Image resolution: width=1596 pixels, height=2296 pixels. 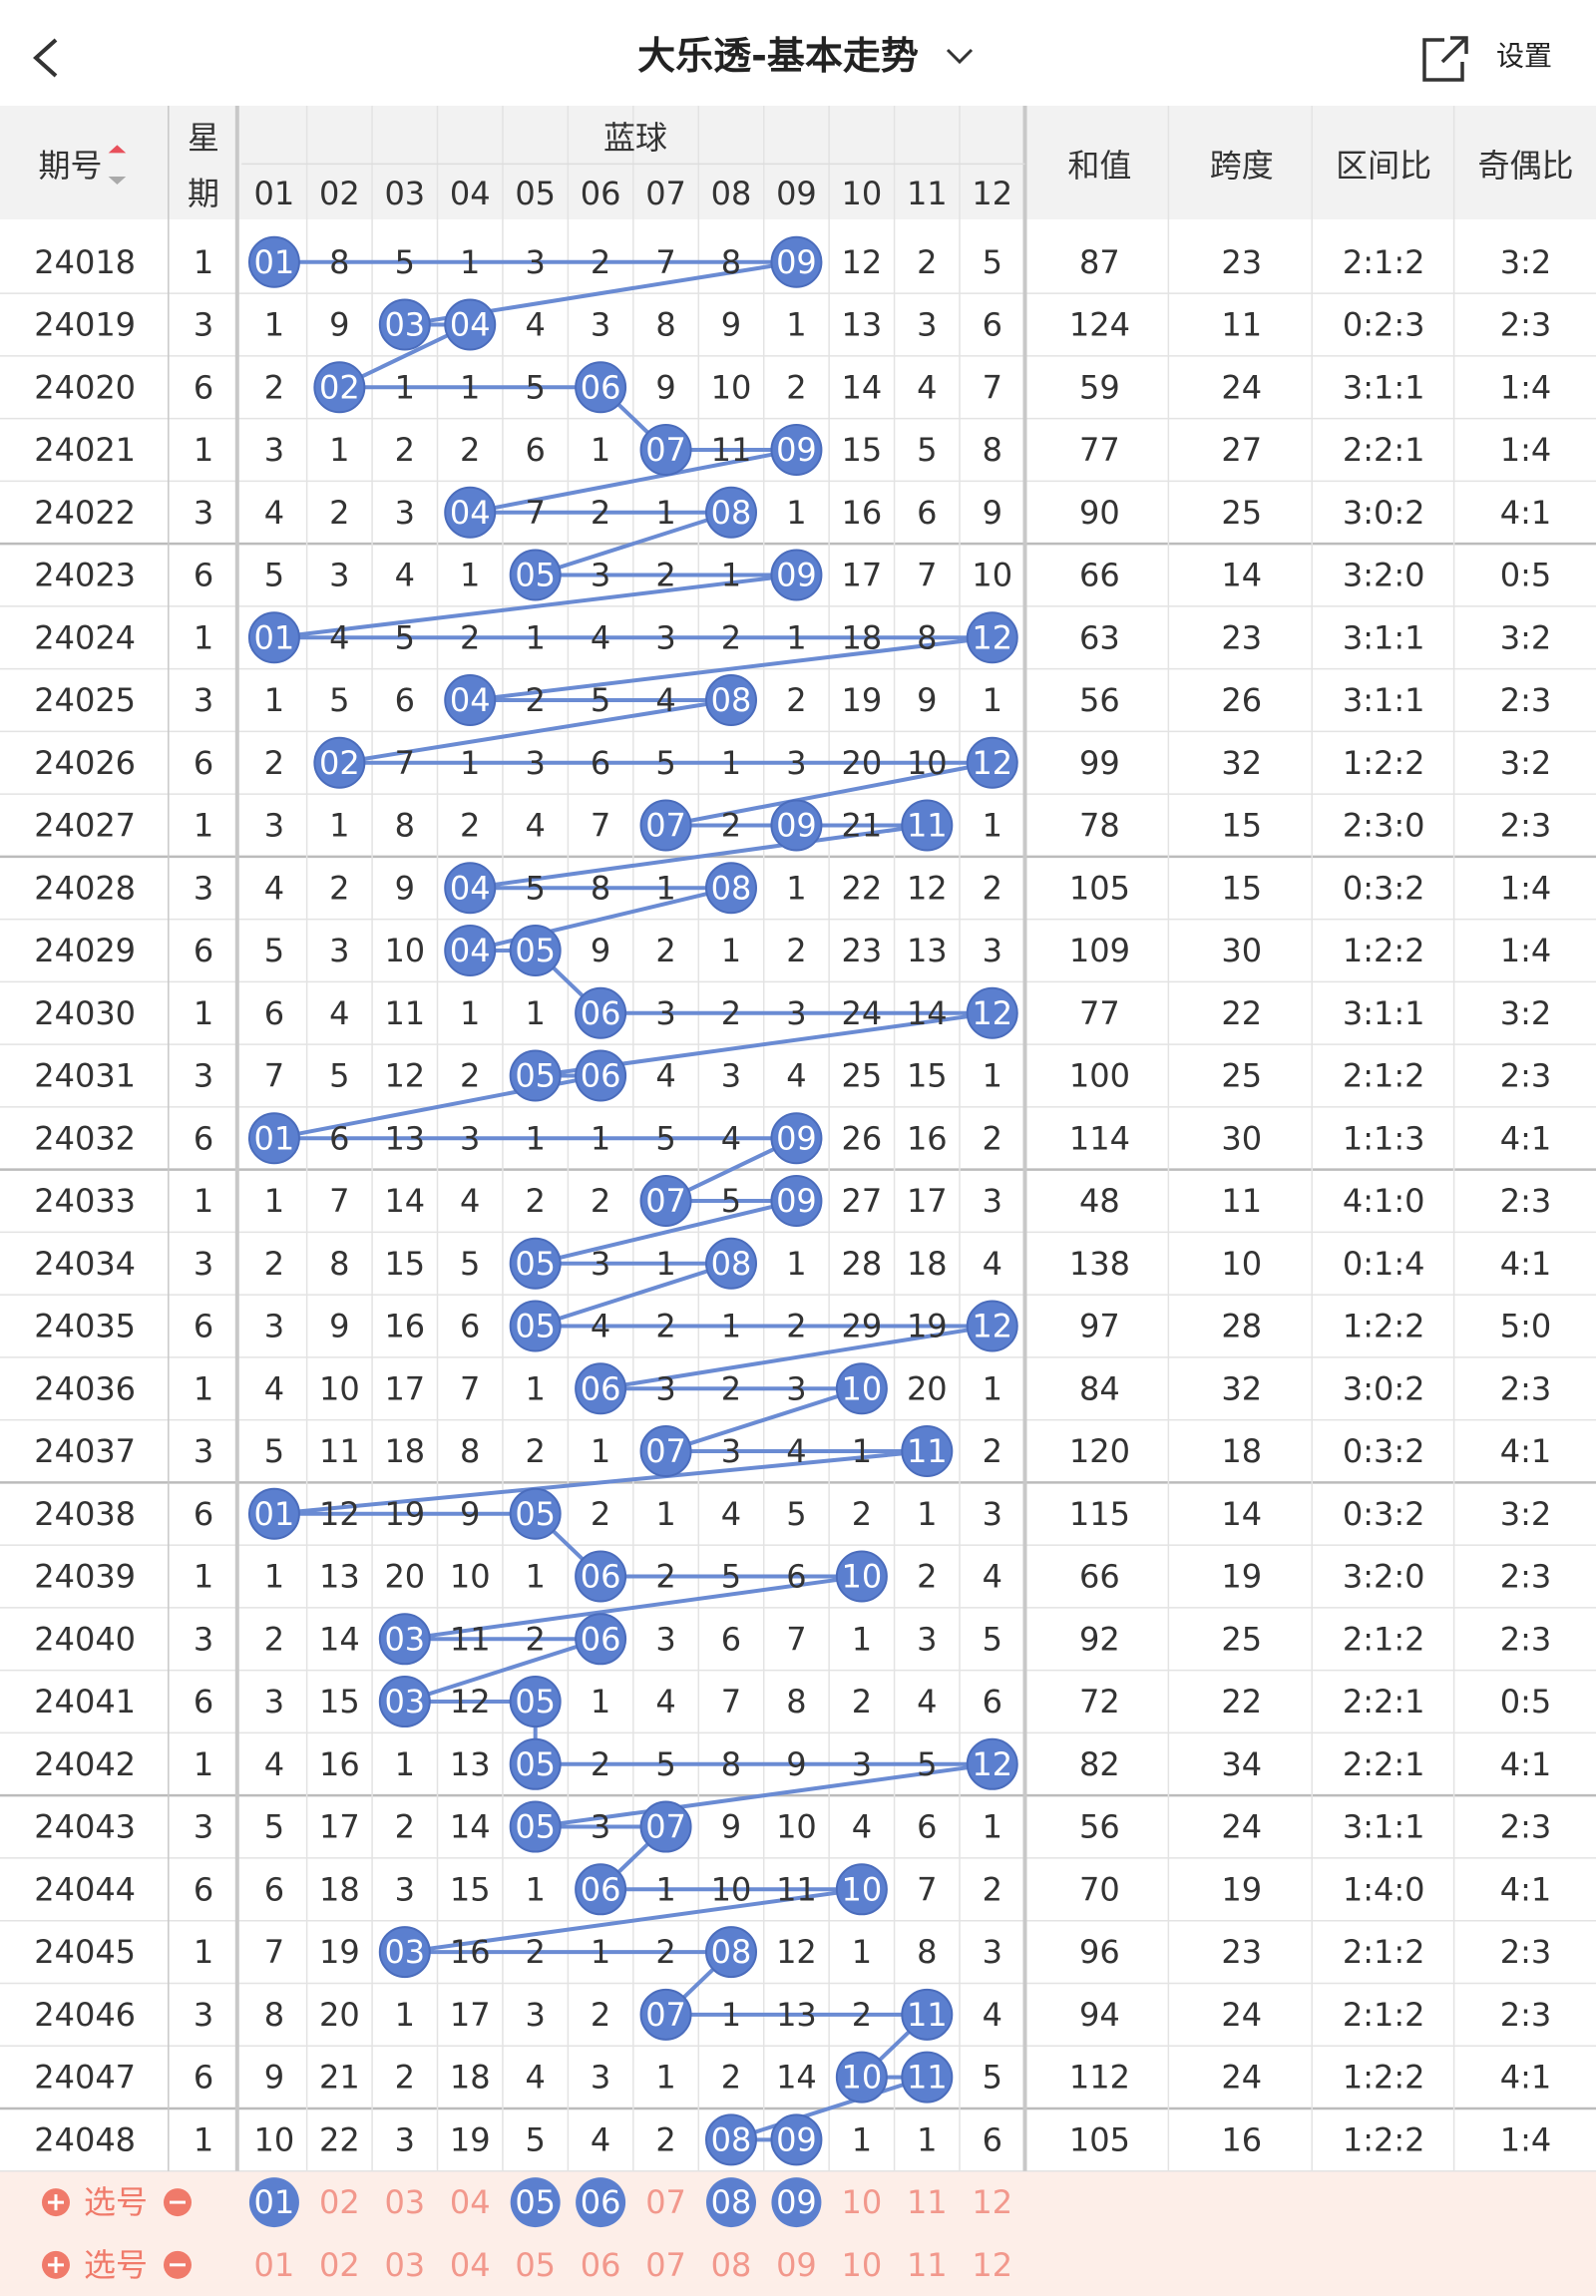 I want to click on span: 24, so click(x=1241, y=1827).